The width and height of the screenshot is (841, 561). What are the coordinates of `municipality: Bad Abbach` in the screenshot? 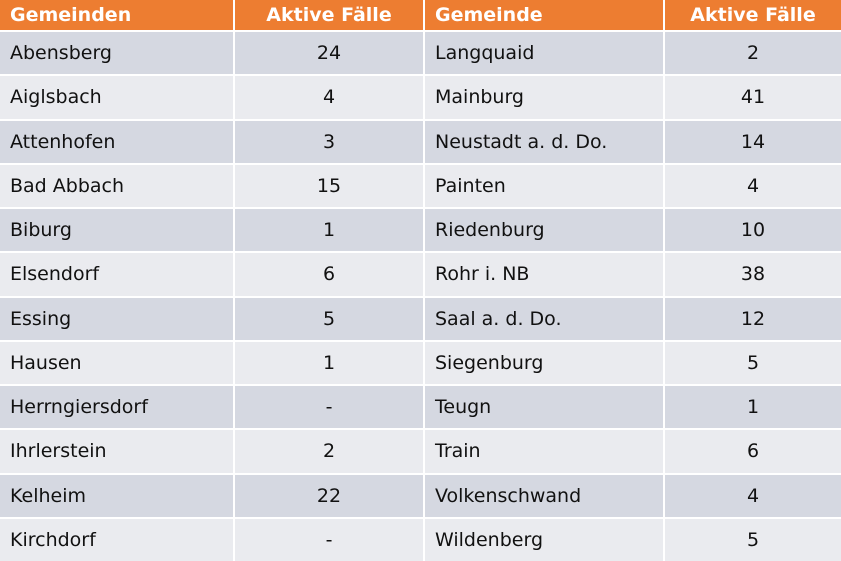 It's located at (116, 185).